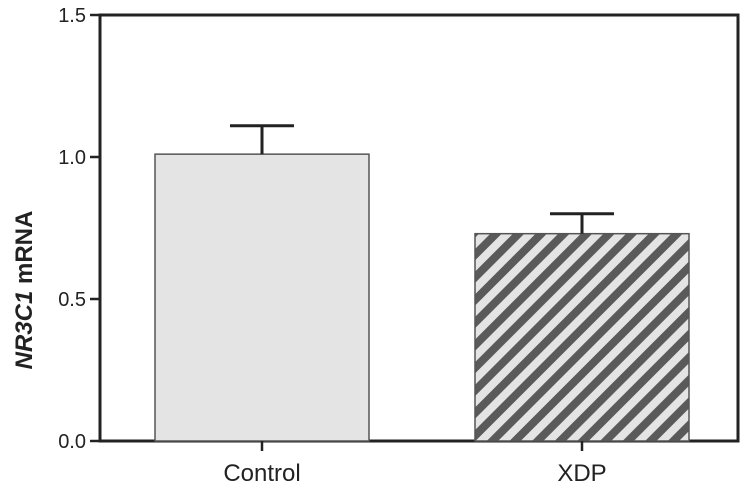 This screenshot has width=750, height=490. I want to click on x-tick-label: Control, so click(261, 473).